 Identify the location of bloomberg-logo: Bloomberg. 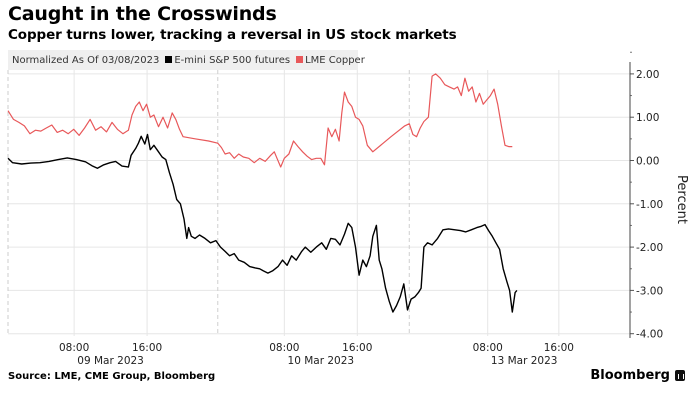
(637, 375).